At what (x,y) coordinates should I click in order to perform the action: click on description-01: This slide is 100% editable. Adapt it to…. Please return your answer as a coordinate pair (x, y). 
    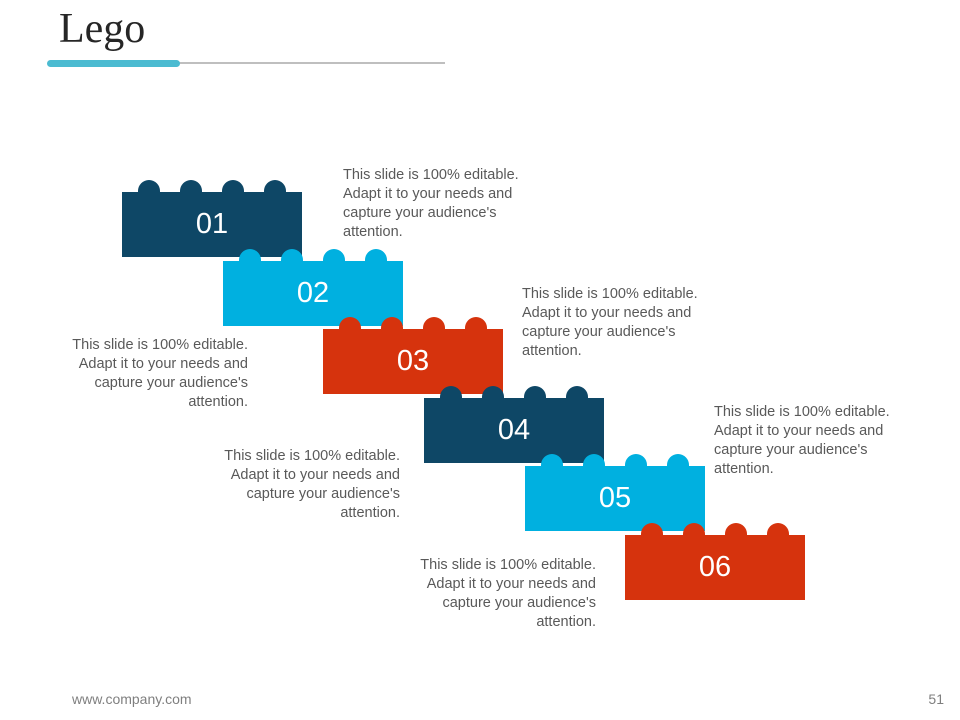
    Looking at the image, I should click on (431, 203).